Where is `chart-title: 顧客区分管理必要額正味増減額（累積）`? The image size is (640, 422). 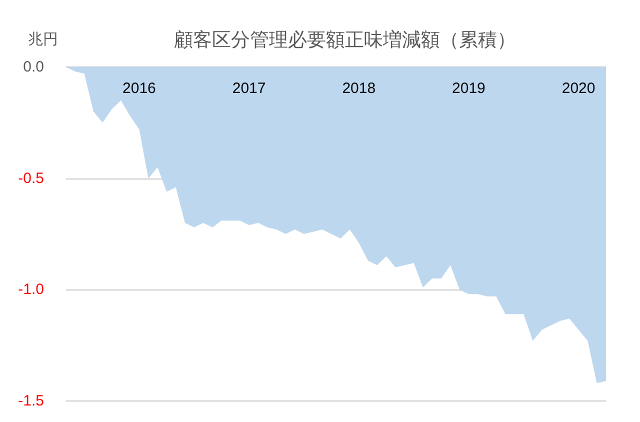 chart-title: 顧客区分管理必要額正味増減額（累積） is located at coordinates (345, 40).